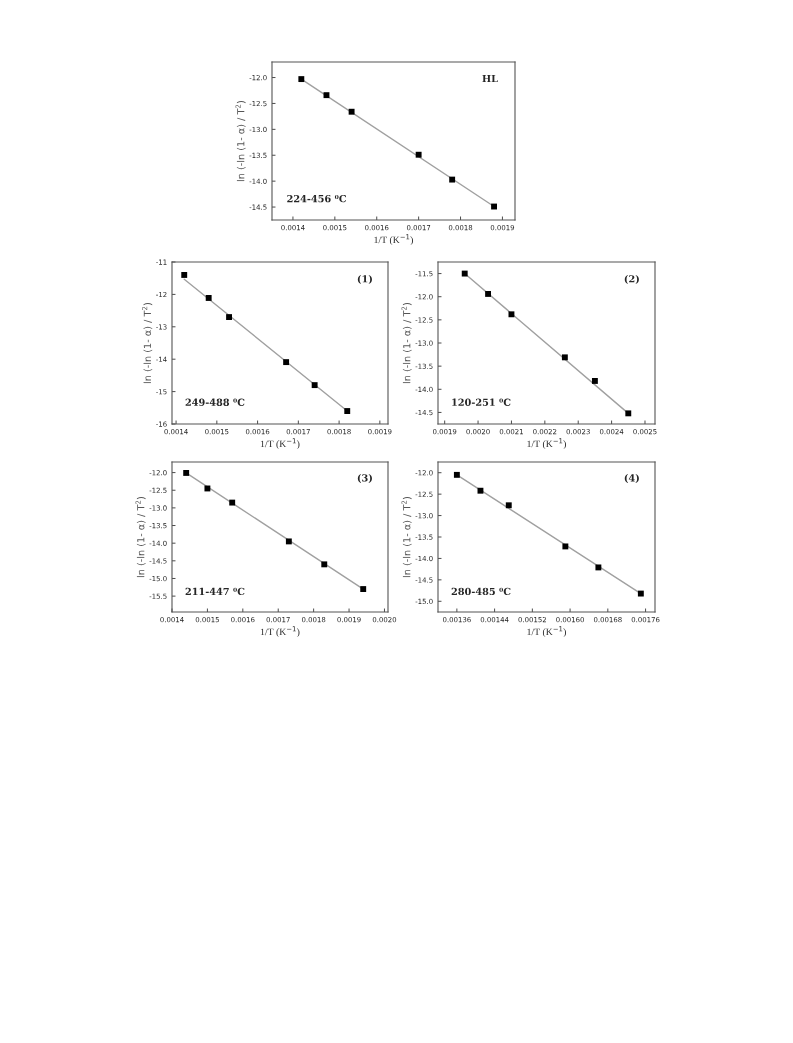 Image resolution: width=793 pixels, height=1043 pixels. I want to click on annotation: 120-251 ⁰C, so click(481, 402).